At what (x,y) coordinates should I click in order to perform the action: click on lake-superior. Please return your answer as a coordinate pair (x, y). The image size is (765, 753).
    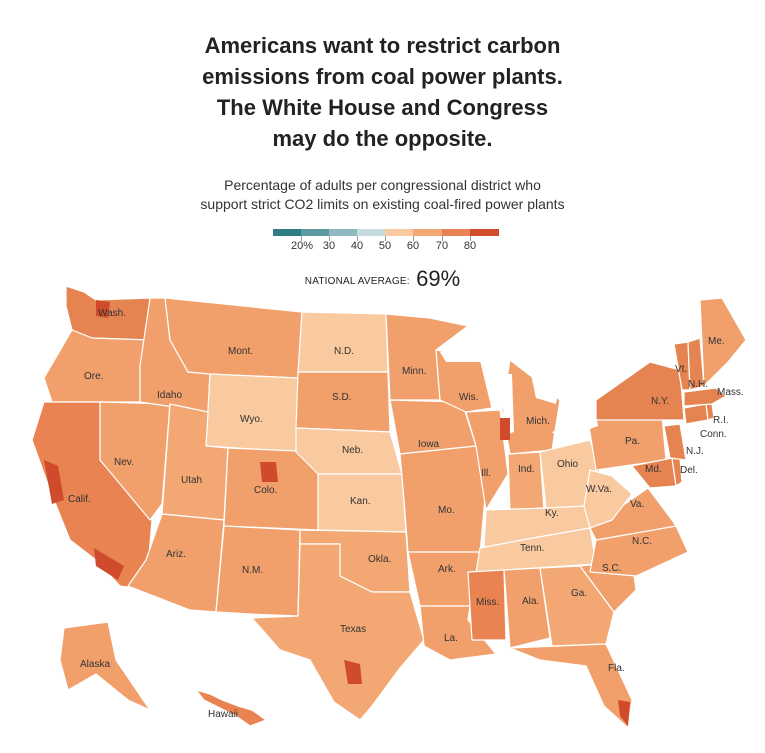
    Looking at the image, I should click on (480, 354).